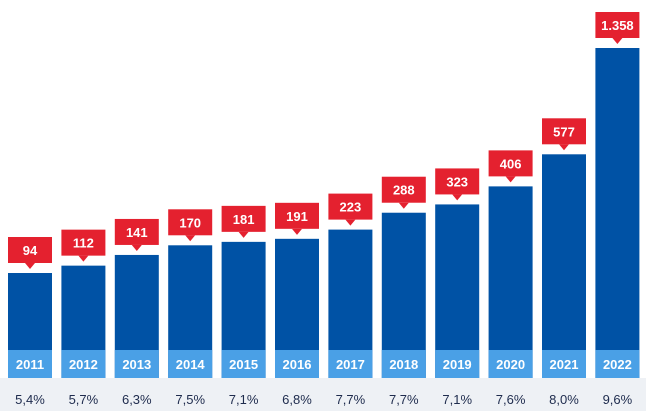 The height and width of the screenshot is (411, 646). What do you see at coordinates (323, 394) in the screenshot?
I see `percentage-band` at bounding box center [323, 394].